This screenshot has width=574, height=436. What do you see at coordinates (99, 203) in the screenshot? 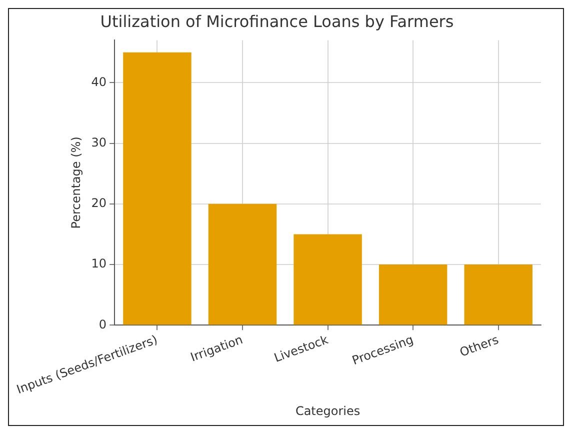
I see `y-tick-label: 20` at bounding box center [99, 203].